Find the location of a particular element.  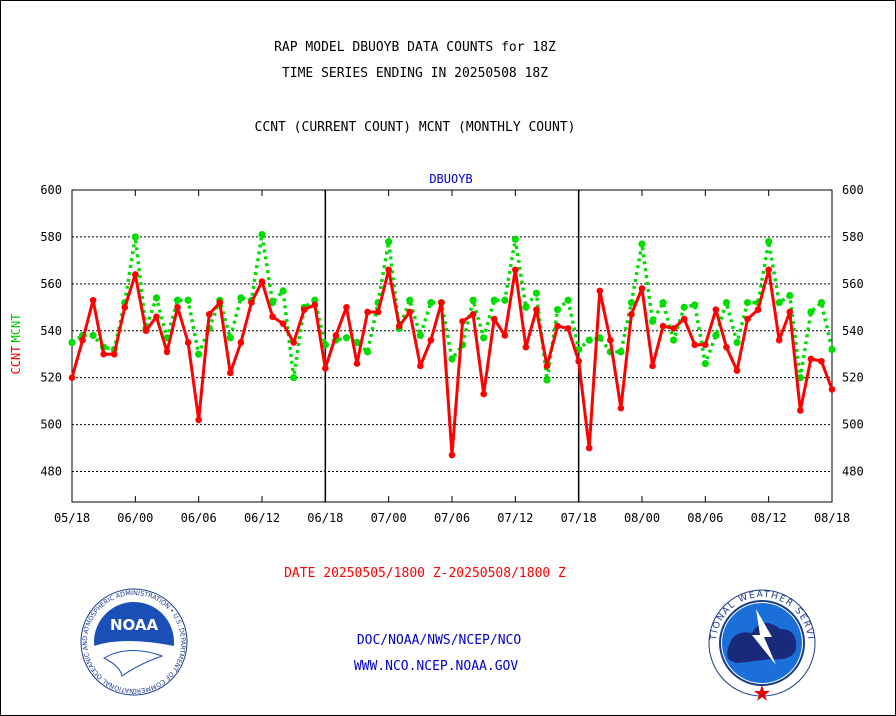

x-tick-label: 07/06 is located at coordinates (452, 518).